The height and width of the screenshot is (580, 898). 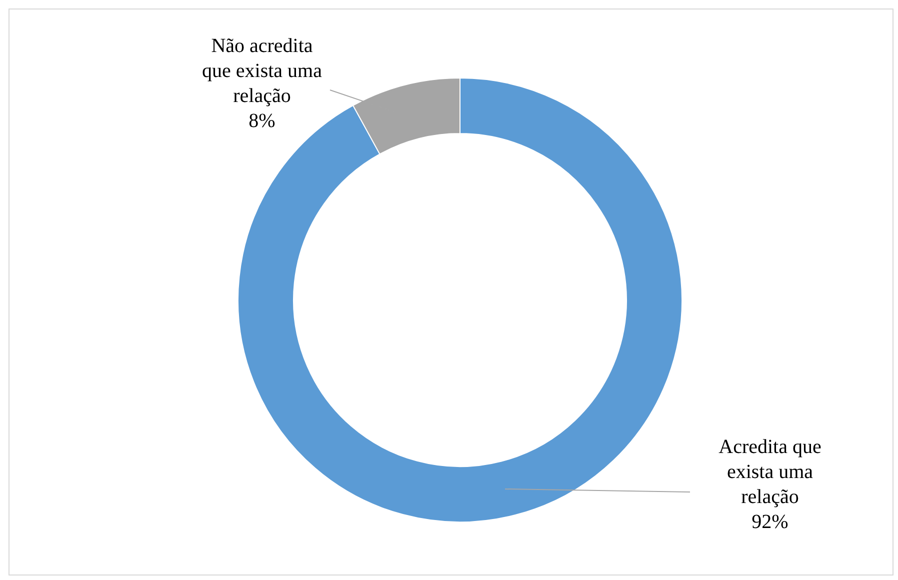 I want to click on slice-label: Acredita que exista uma relação, so click(x=770, y=472).